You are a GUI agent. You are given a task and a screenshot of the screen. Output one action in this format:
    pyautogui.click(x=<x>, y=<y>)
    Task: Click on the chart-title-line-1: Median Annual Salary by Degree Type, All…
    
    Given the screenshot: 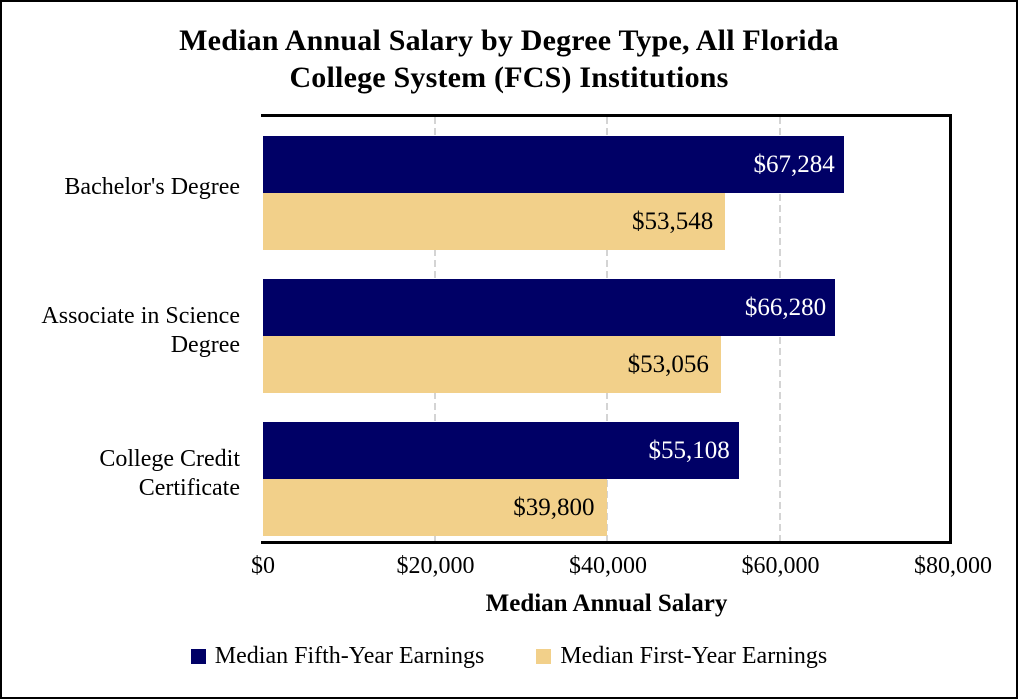 What is the action you would take?
    pyautogui.click(x=509, y=40)
    